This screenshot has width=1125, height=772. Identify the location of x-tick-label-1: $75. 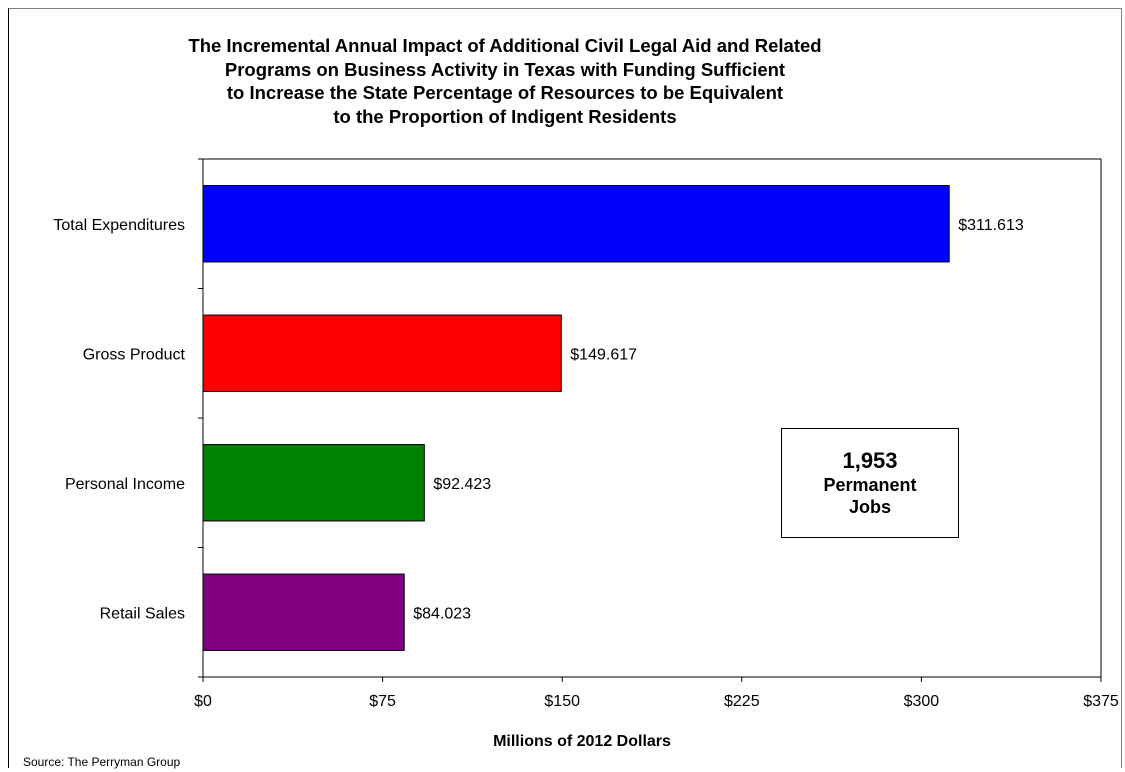
(382, 701).